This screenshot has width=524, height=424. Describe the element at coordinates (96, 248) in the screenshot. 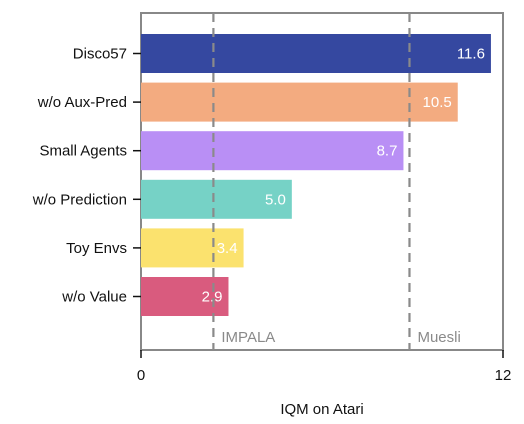

I see `y-tick-label-4: Toy Envs` at that location.